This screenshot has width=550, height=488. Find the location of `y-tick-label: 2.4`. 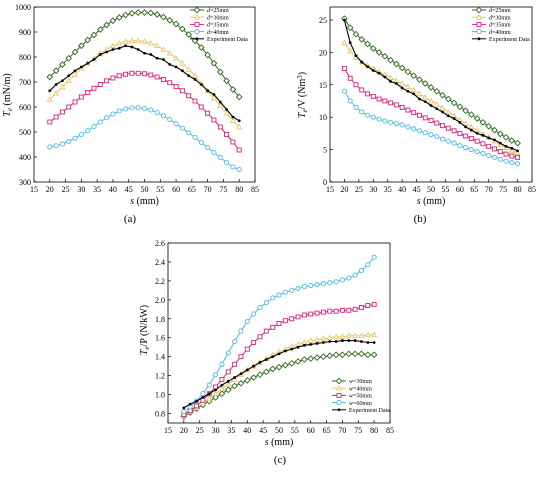

y-tick-label: 2.4 is located at coordinates (160, 262).